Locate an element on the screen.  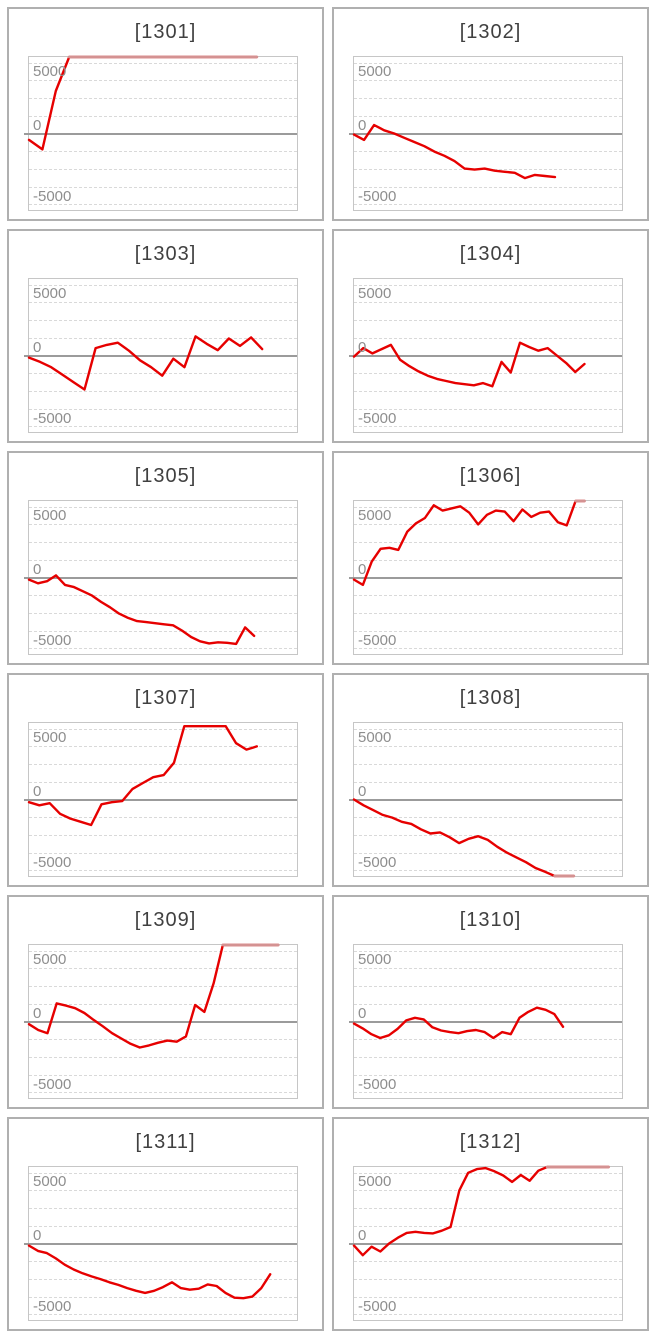
chart-panel-1312: [1312] 5000 0 -5000 is located at coordinates (490, 1224).